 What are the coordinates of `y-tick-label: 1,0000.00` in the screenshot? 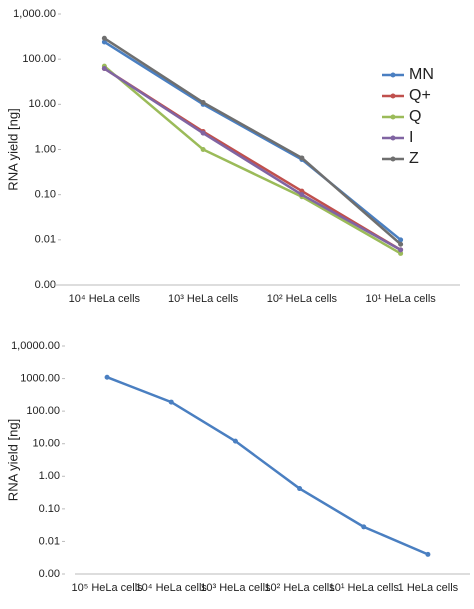 It's located at (35, 346).